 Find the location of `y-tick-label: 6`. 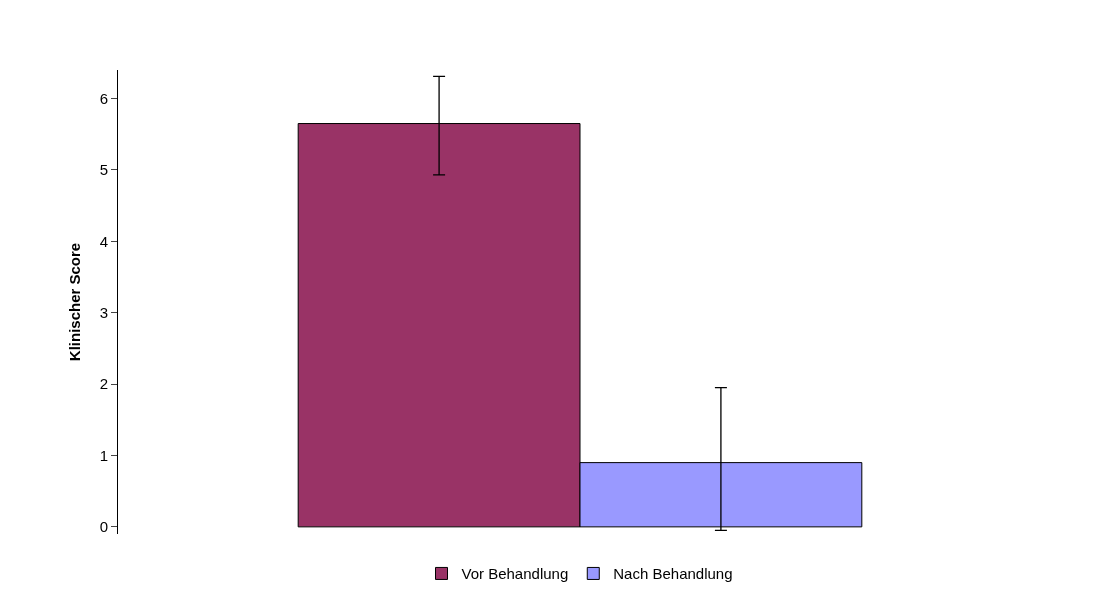

y-tick-label: 6 is located at coordinates (103, 98).